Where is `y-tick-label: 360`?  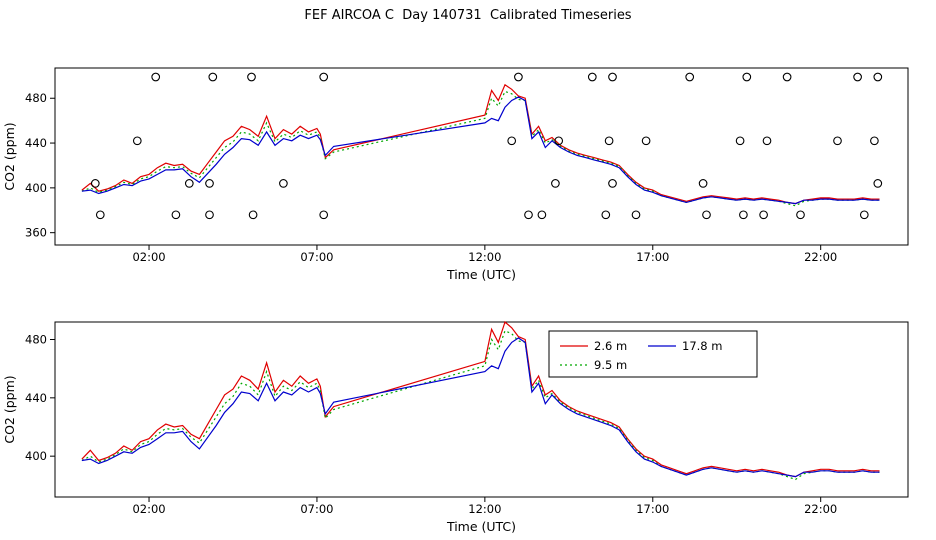 y-tick-label: 360 is located at coordinates (36, 233).